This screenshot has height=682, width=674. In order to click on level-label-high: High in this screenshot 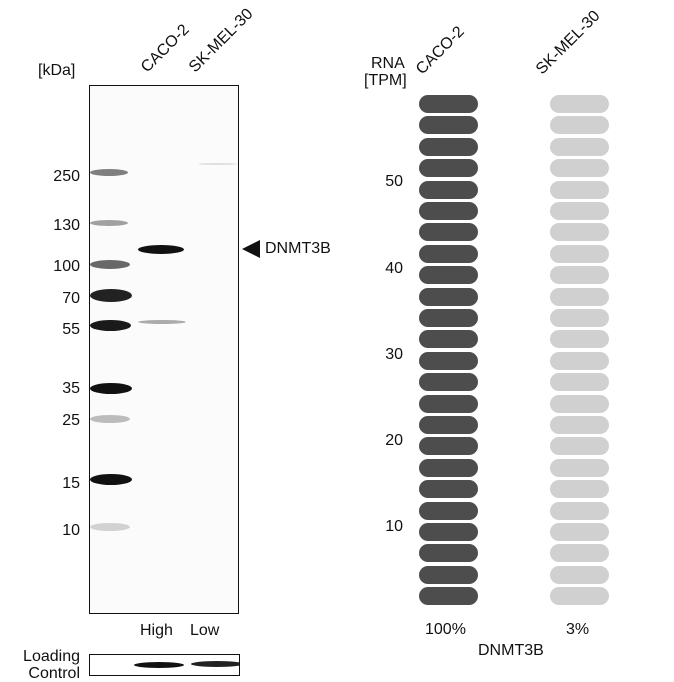, I will do `click(156, 630)`.